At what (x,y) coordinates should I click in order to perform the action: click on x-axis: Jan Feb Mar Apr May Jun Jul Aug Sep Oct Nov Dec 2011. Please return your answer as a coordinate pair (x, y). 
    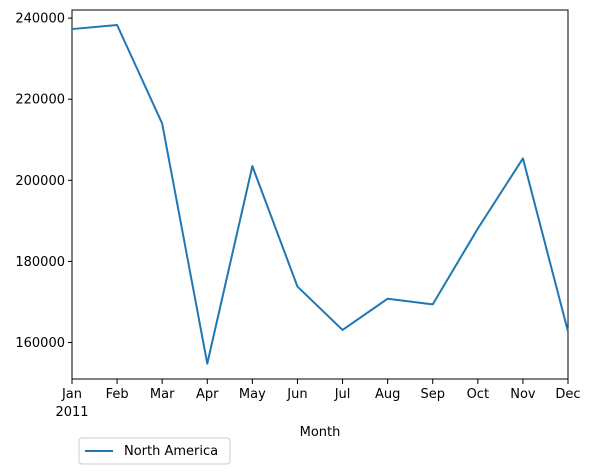
    Looking at the image, I should click on (318, 399).